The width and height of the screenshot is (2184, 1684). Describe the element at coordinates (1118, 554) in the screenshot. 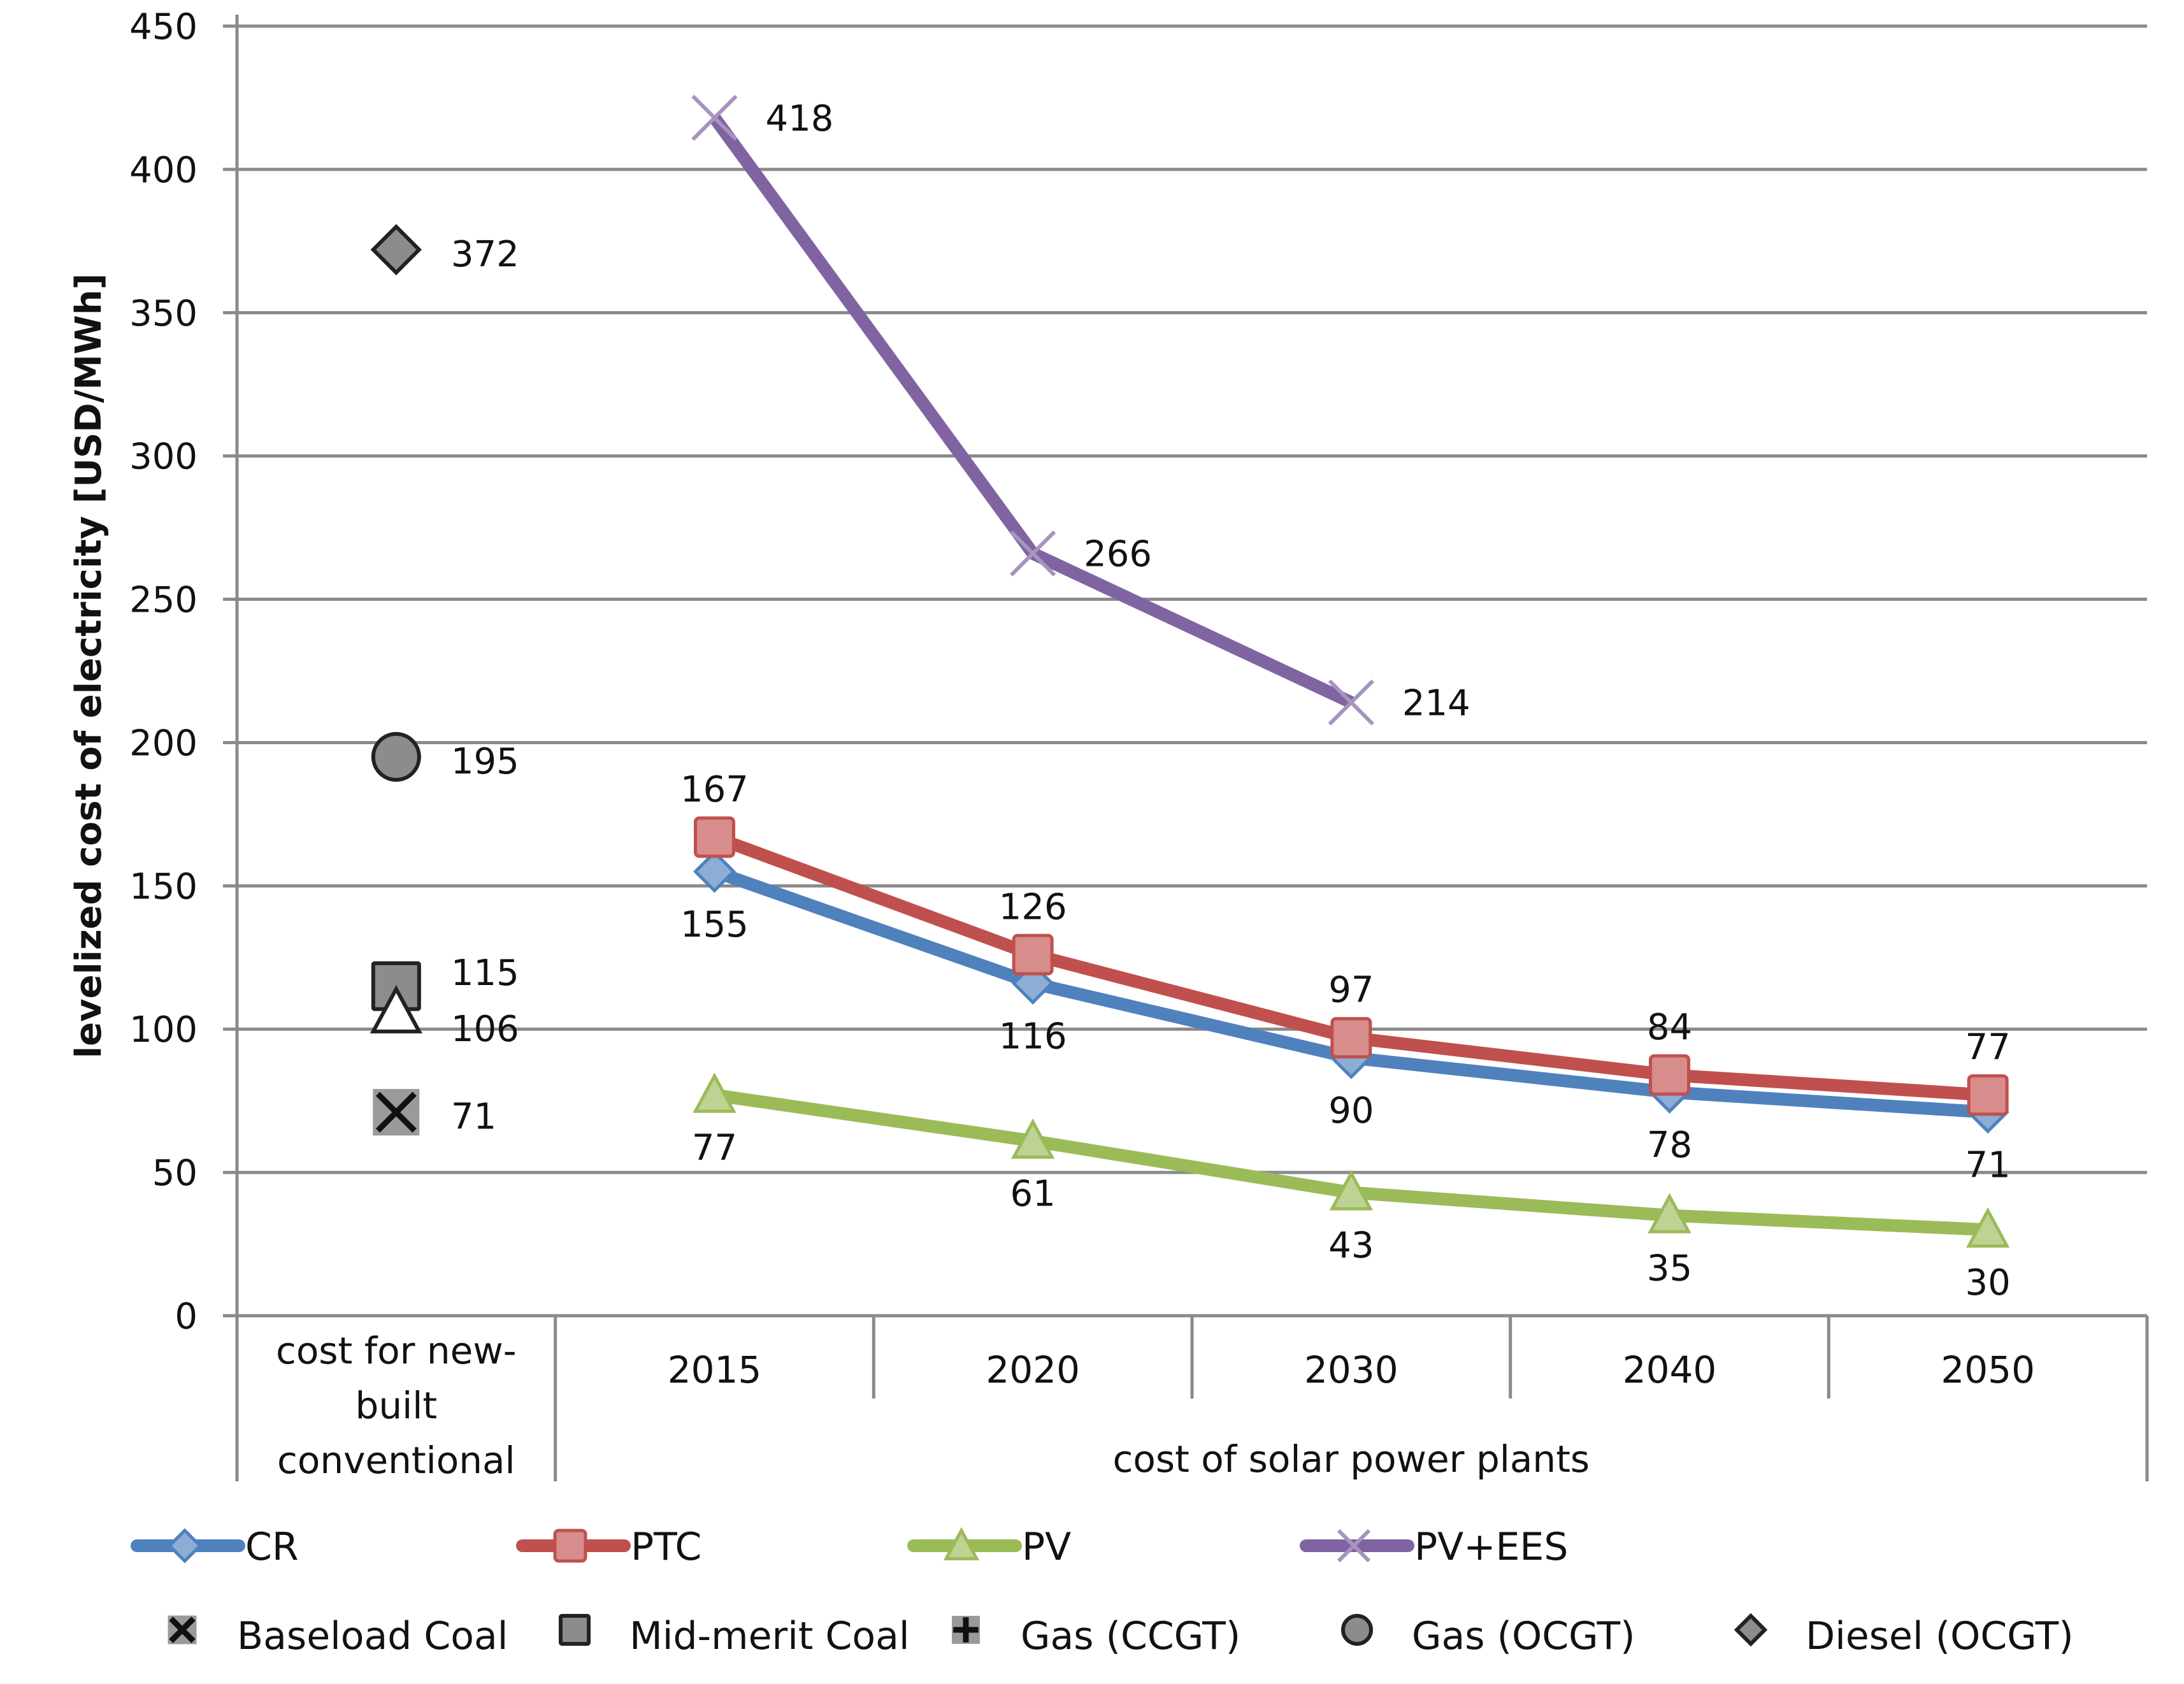

I see `data-label: 266` at that location.